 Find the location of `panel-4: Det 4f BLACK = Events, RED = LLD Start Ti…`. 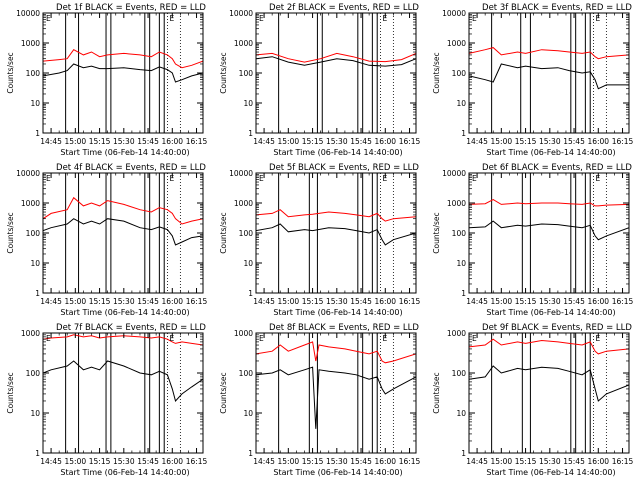

panel-4: Det 4f BLACK = Events, RED = LLD Start Ti… is located at coordinates (107, 240).